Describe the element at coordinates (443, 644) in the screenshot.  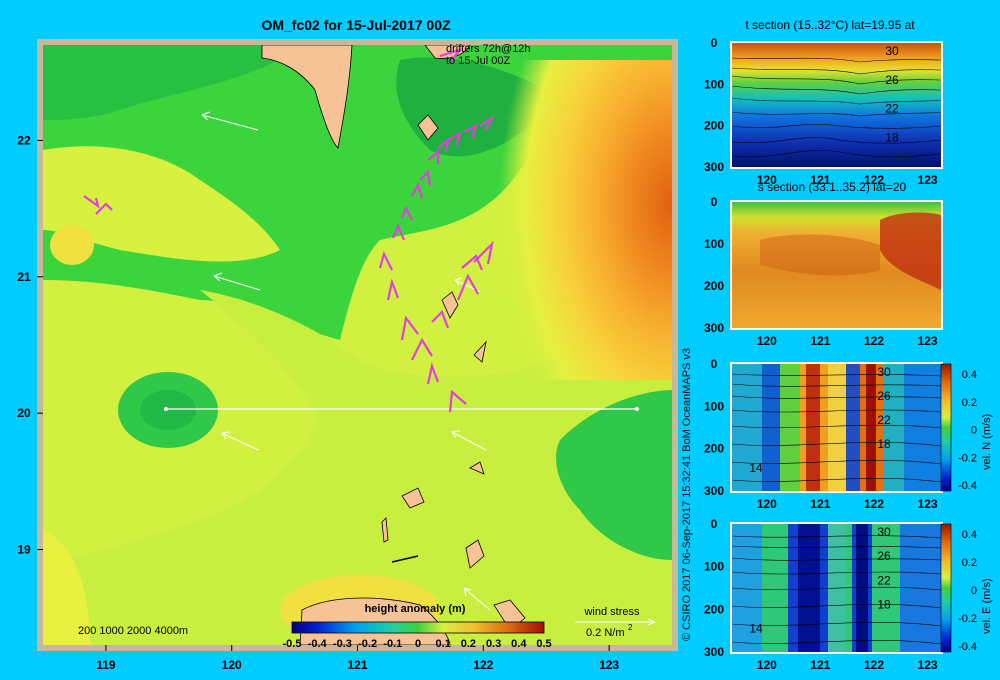
I see `colorbar-tick-label: 0.1` at that location.